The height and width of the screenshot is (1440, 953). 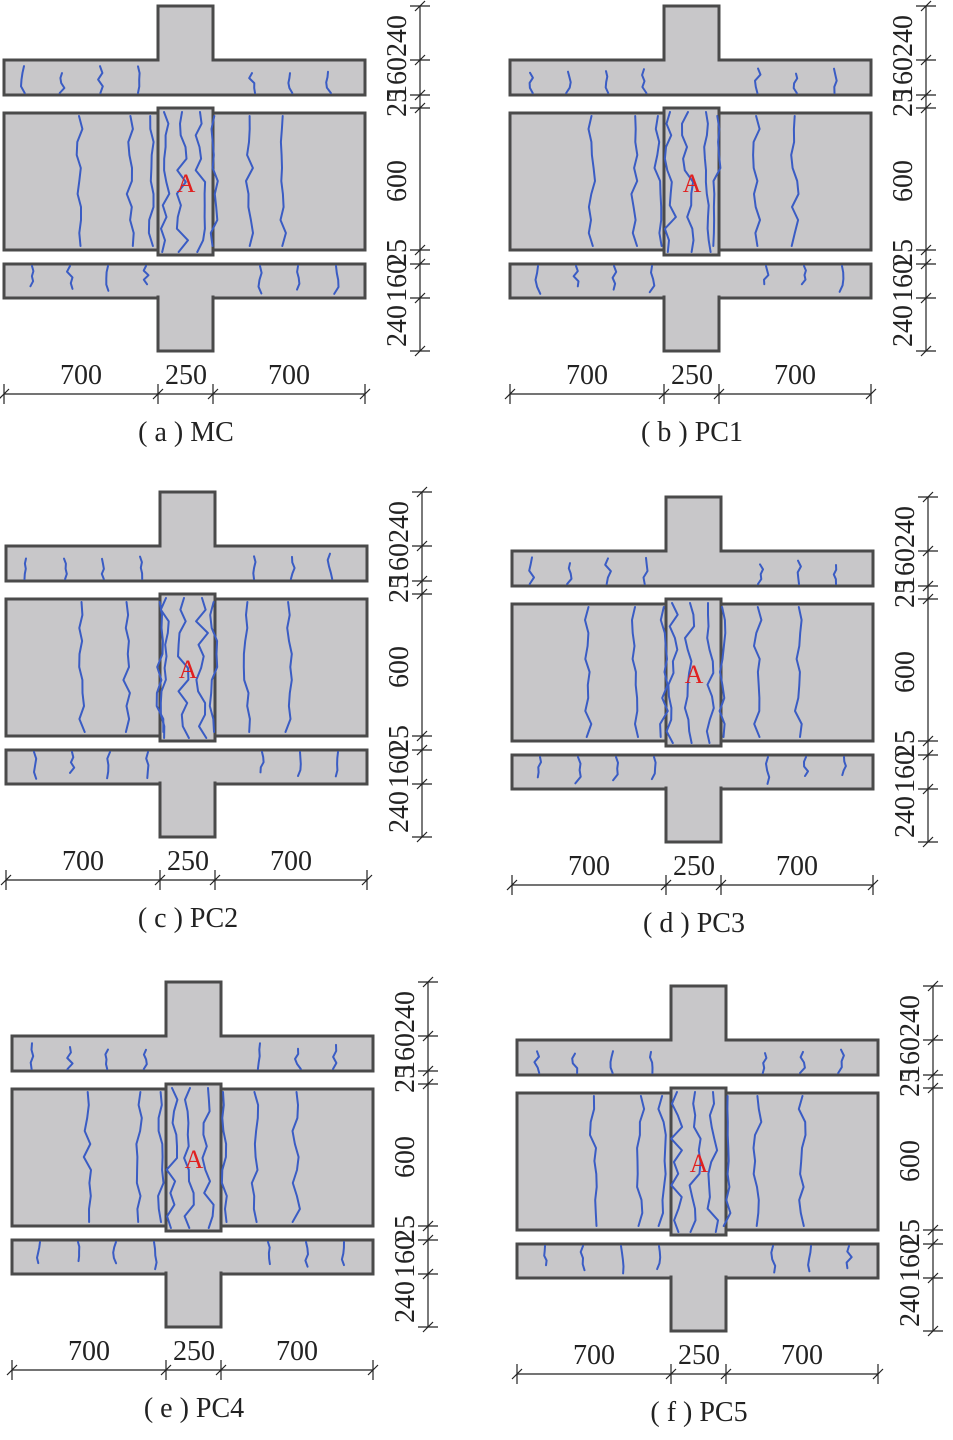 I want to click on joint-core, so click(x=698, y=1161).